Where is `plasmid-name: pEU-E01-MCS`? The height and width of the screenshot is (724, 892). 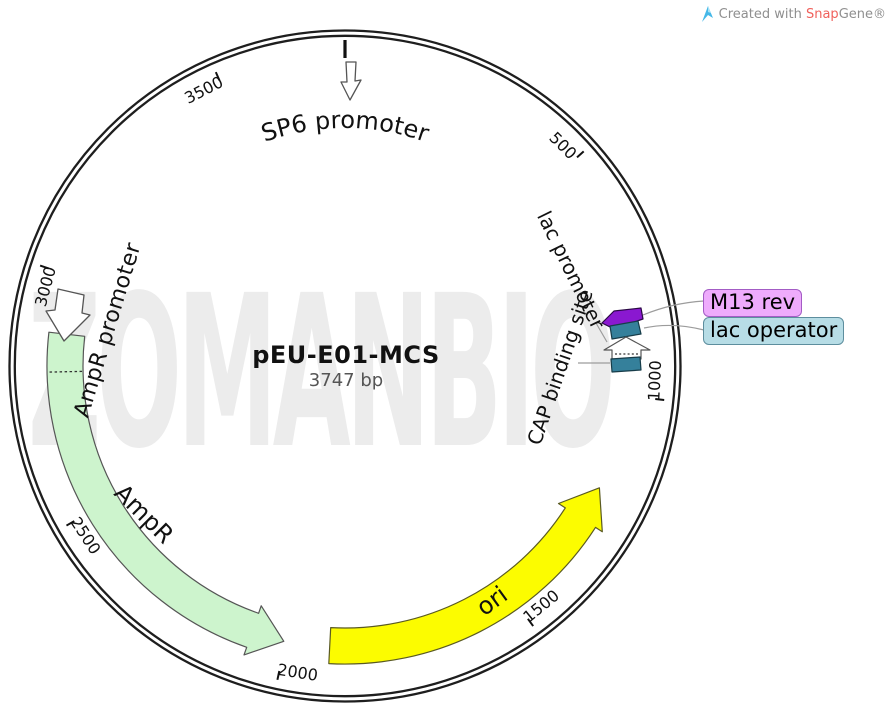
plasmid-name: pEU-E01-MCS is located at coordinates (346, 355).